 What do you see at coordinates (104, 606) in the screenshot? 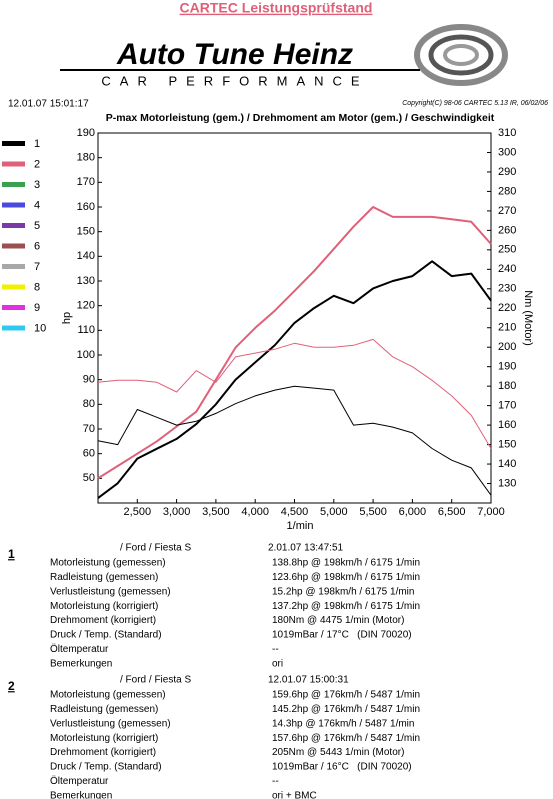
I see `row-label: Motorleistung (korrigiert)` at bounding box center [104, 606].